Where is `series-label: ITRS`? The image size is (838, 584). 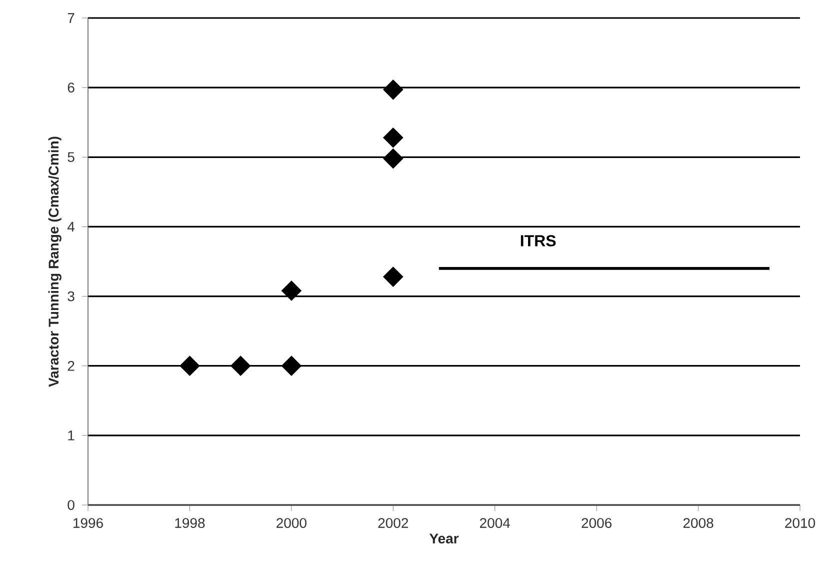
series-label: ITRS is located at coordinates (538, 240).